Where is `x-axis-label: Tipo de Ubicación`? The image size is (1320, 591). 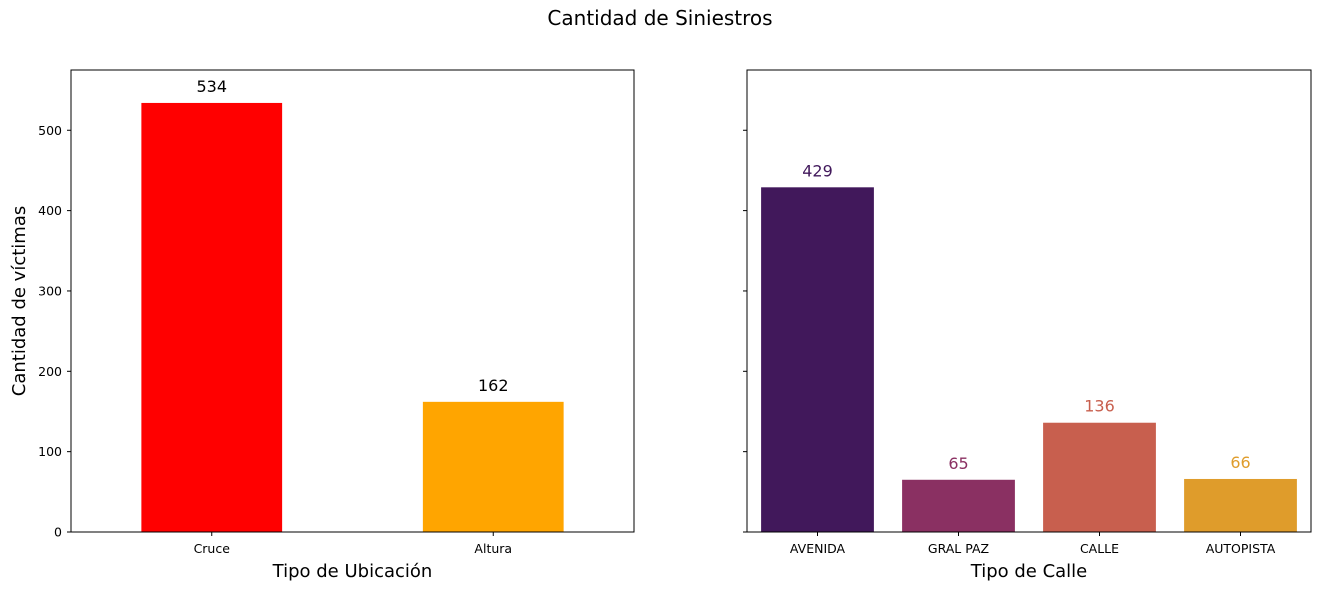
x-axis-label: Tipo de Ubicación is located at coordinates (352, 571).